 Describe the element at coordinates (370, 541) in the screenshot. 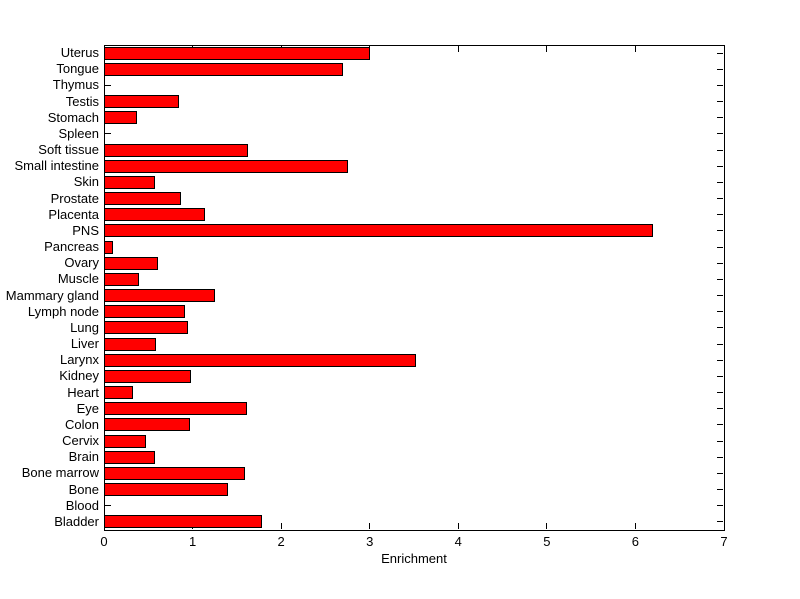

I see `x-tick-label: 3` at that location.